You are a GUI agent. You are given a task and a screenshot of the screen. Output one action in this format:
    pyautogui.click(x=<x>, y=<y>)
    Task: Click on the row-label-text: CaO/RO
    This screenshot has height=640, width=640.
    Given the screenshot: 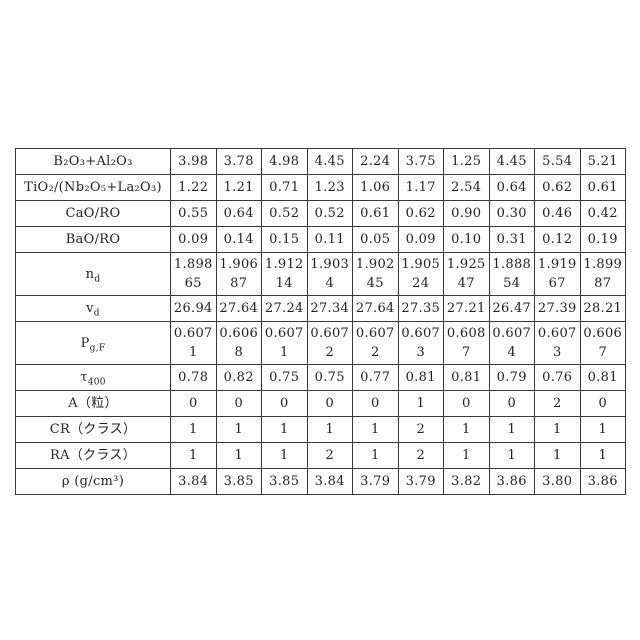 What is the action you would take?
    pyautogui.click(x=93, y=213)
    